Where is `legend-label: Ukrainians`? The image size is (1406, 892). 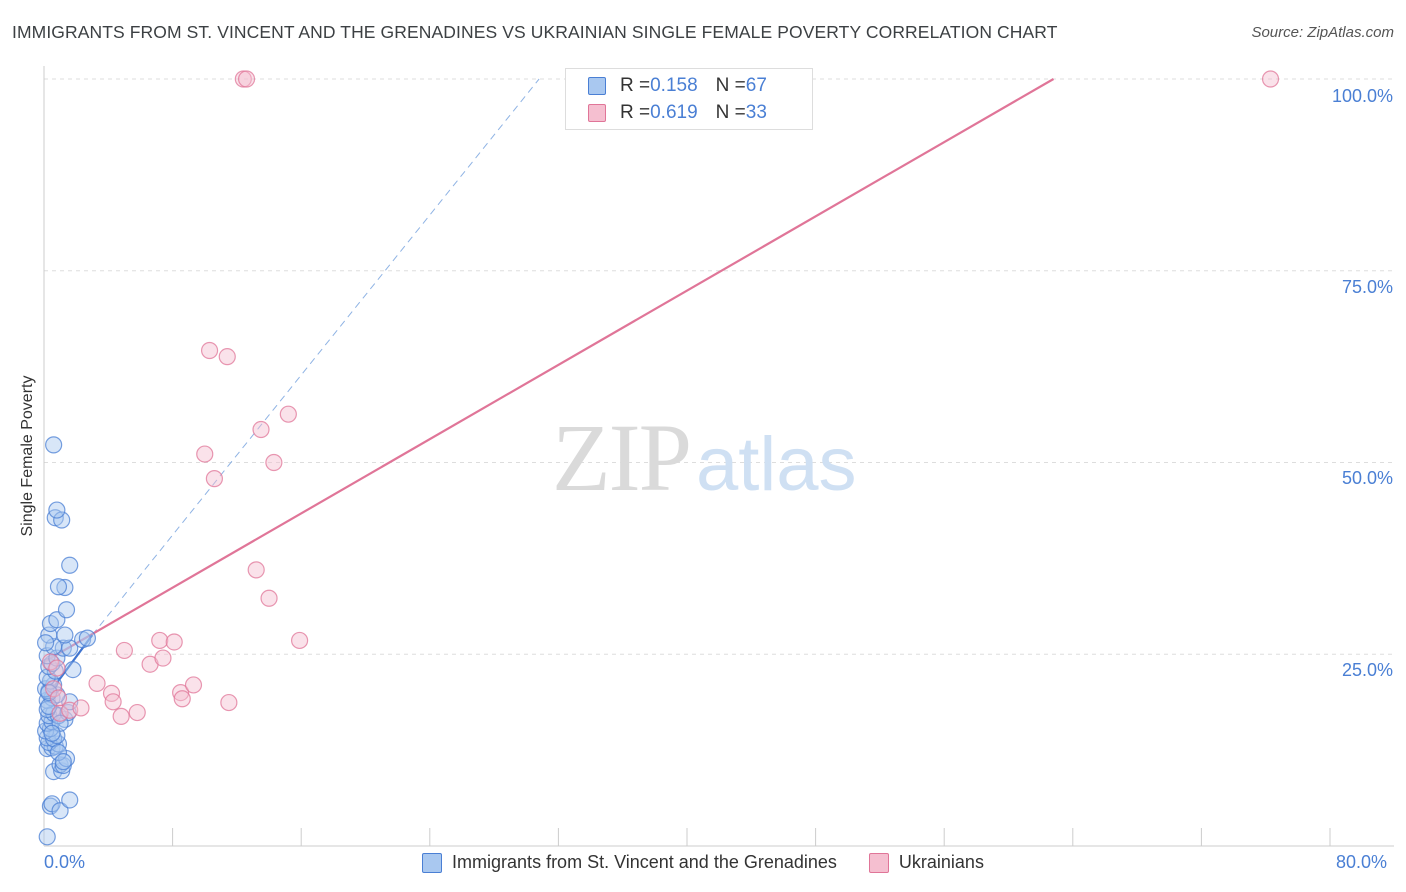 legend-label: Ukrainians is located at coordinates (941, 862).